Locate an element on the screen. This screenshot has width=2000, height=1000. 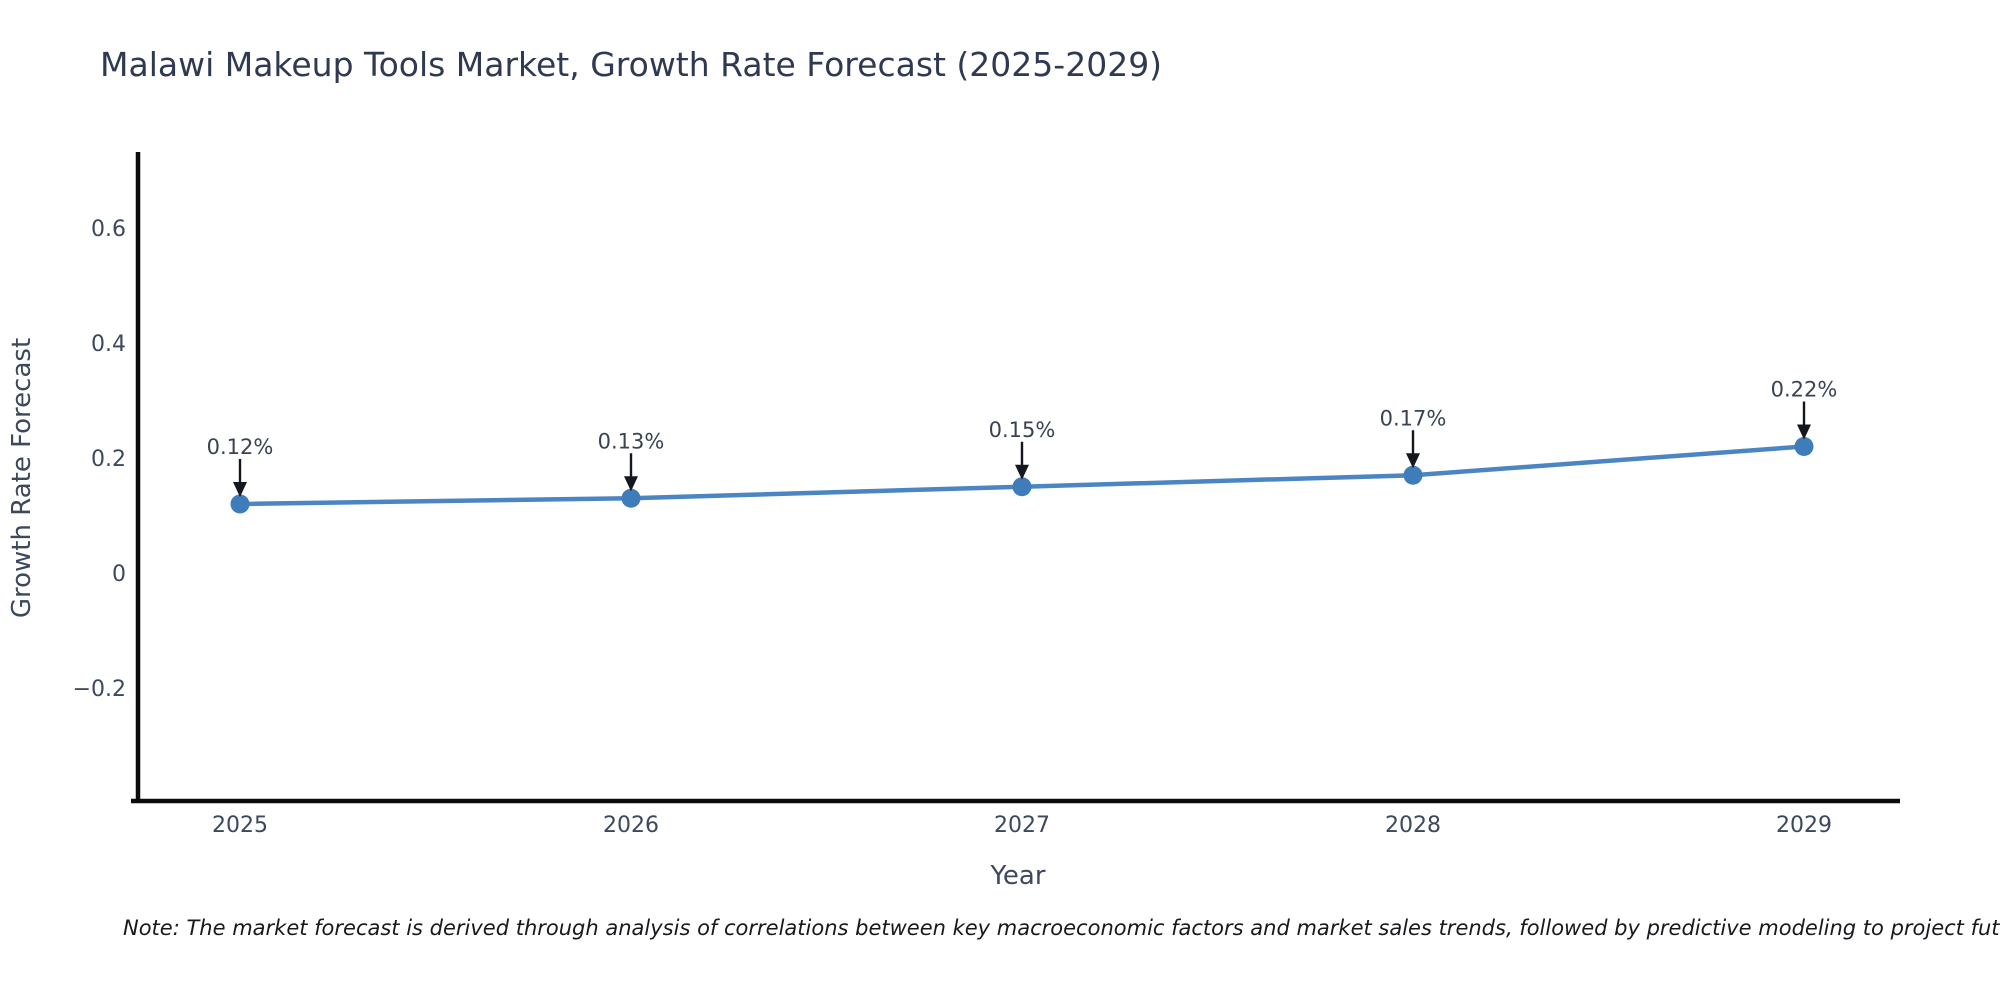
x-tick-label: 2029 is located at coordinates (1804, 825).